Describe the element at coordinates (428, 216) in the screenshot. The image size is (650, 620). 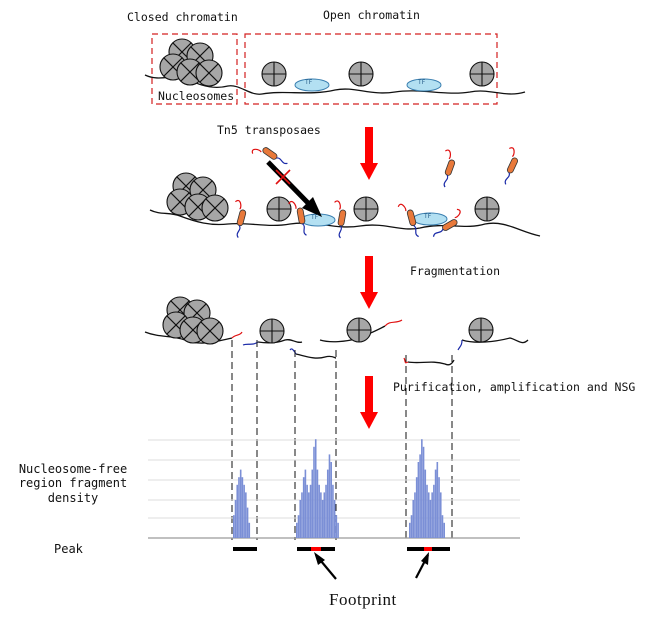
I see `tf-label-4: TF` at that location.